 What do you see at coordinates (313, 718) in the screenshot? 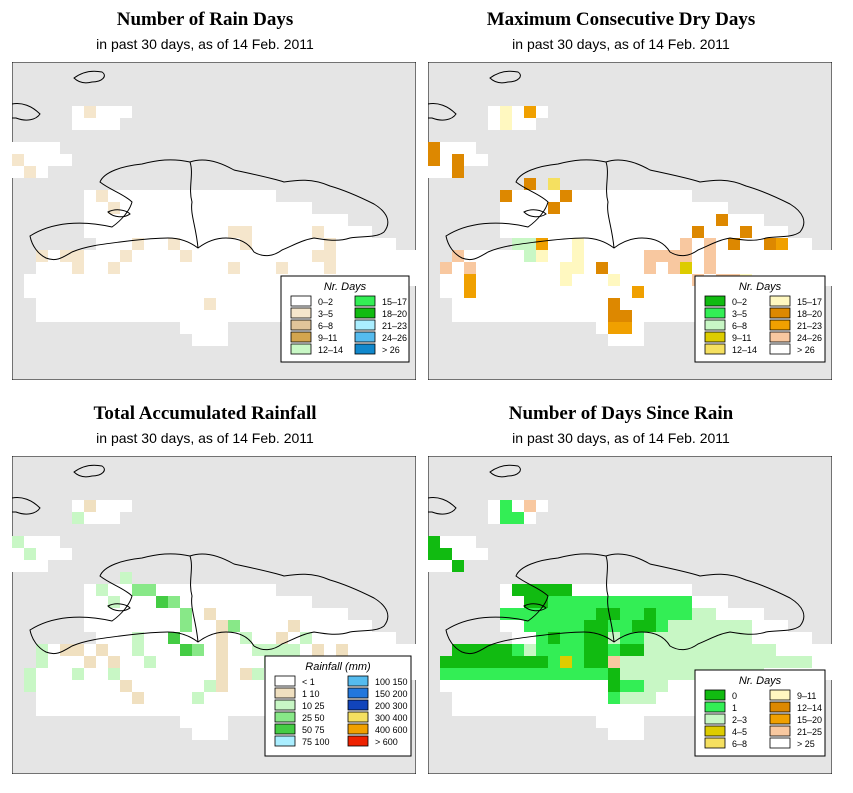
I see `legend-label: 25 50` at bounding box center [313, 718].